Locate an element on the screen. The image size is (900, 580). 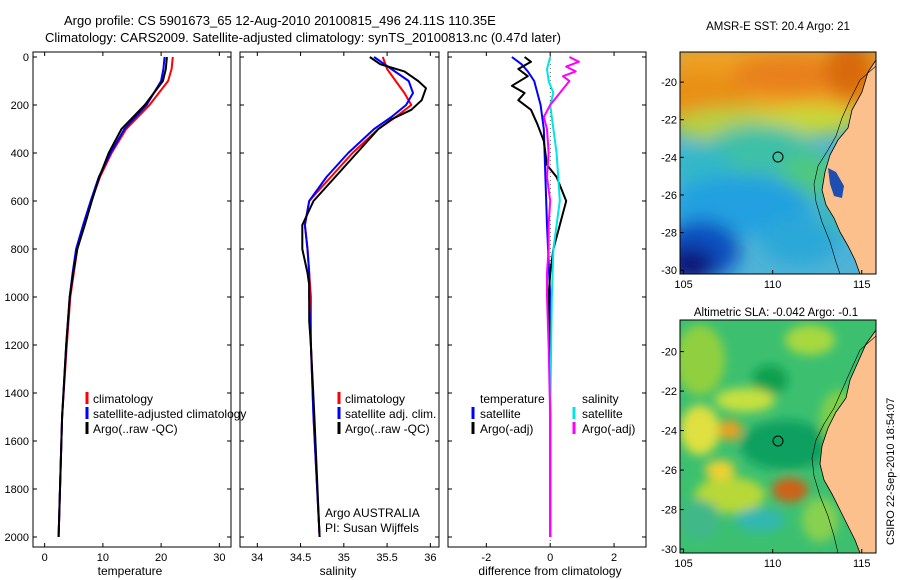
legend-label-satellite: satellite-adjusted climatology is located at coordinates (169, 414).